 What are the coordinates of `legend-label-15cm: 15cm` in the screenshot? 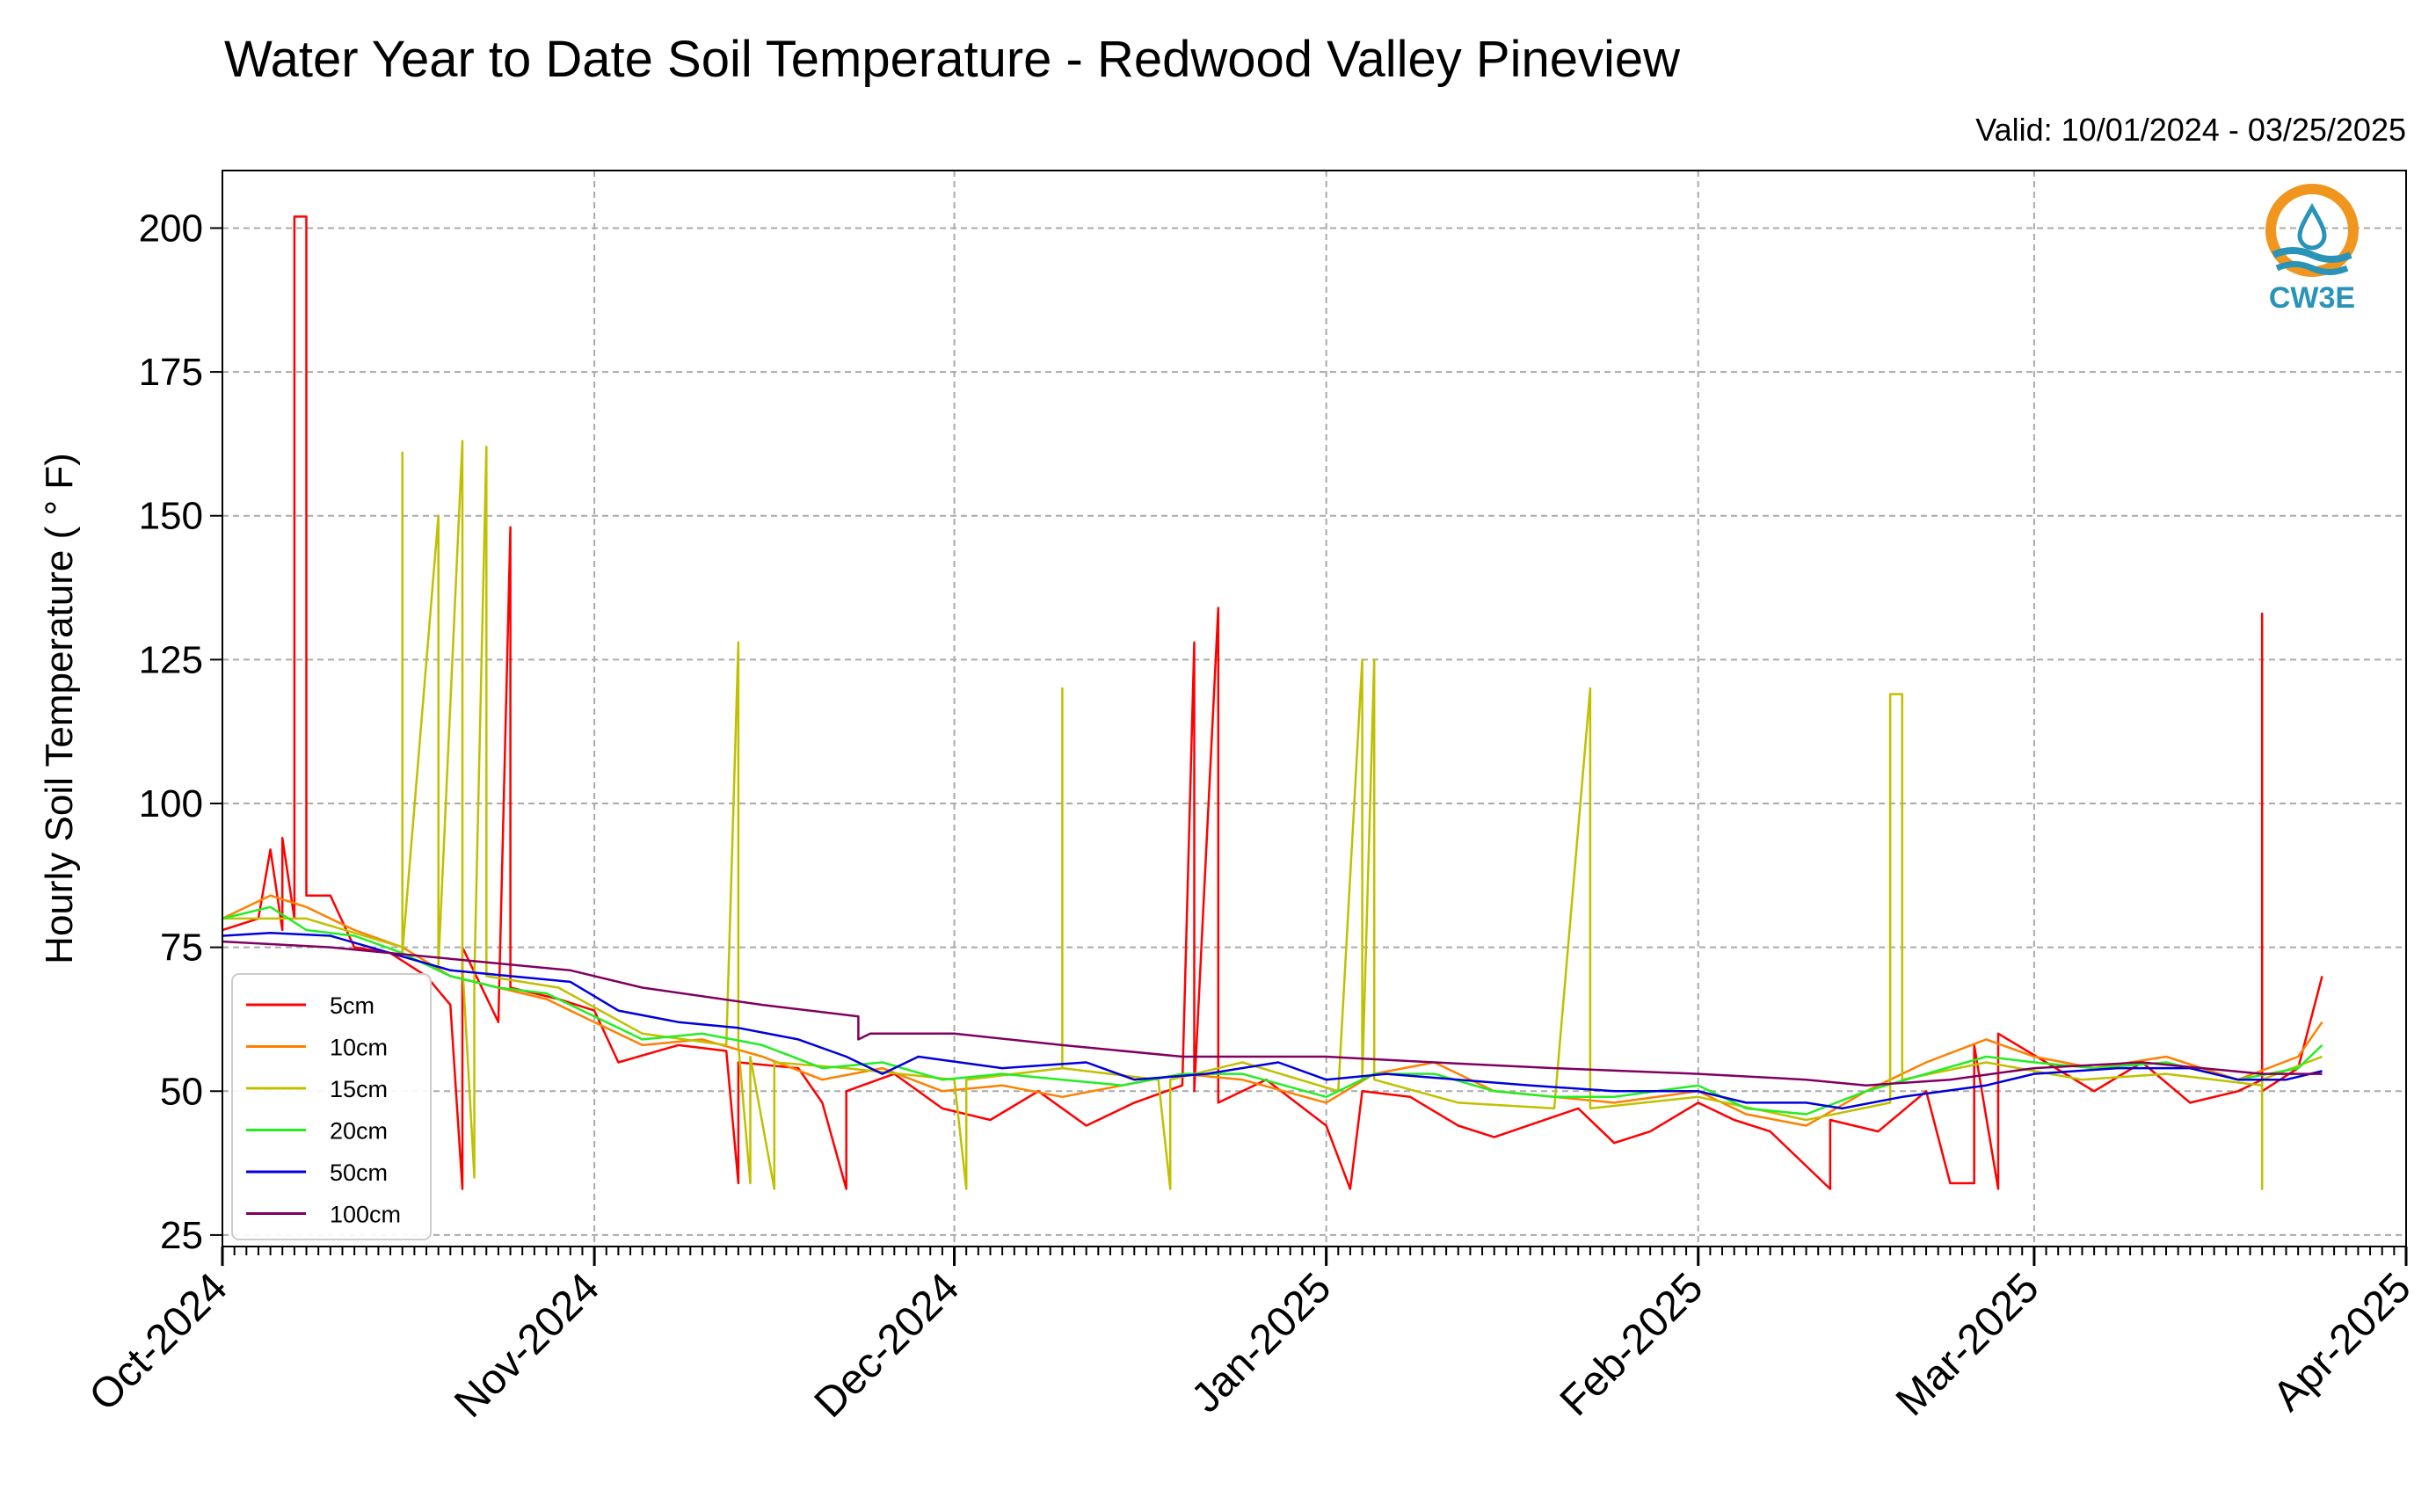 It's located at (359, 1089).